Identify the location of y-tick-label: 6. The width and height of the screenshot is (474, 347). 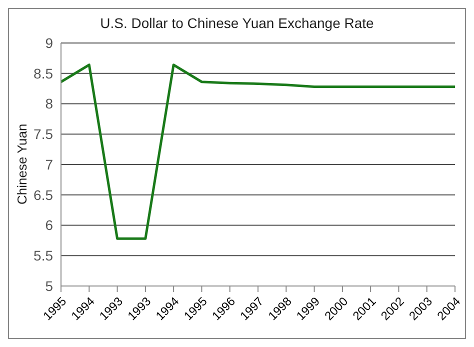
(49, 225).